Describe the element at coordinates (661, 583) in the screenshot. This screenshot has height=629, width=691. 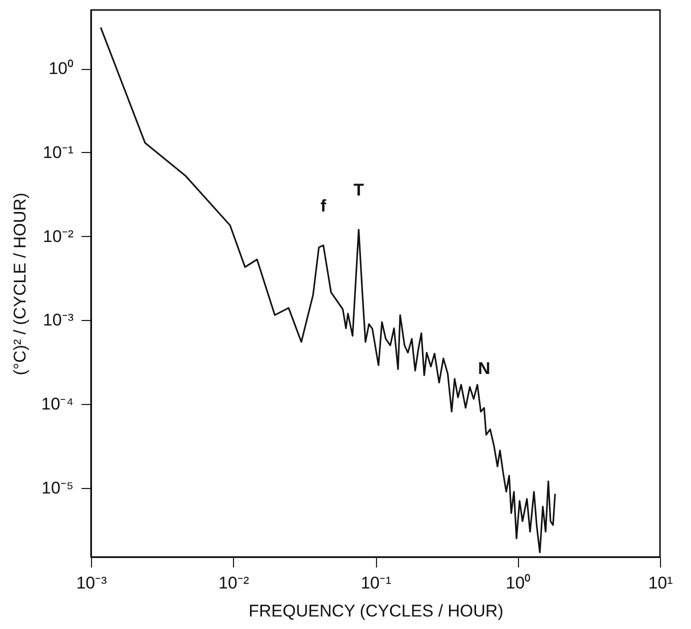
I see `x-tick-label: 10¹` at that location.